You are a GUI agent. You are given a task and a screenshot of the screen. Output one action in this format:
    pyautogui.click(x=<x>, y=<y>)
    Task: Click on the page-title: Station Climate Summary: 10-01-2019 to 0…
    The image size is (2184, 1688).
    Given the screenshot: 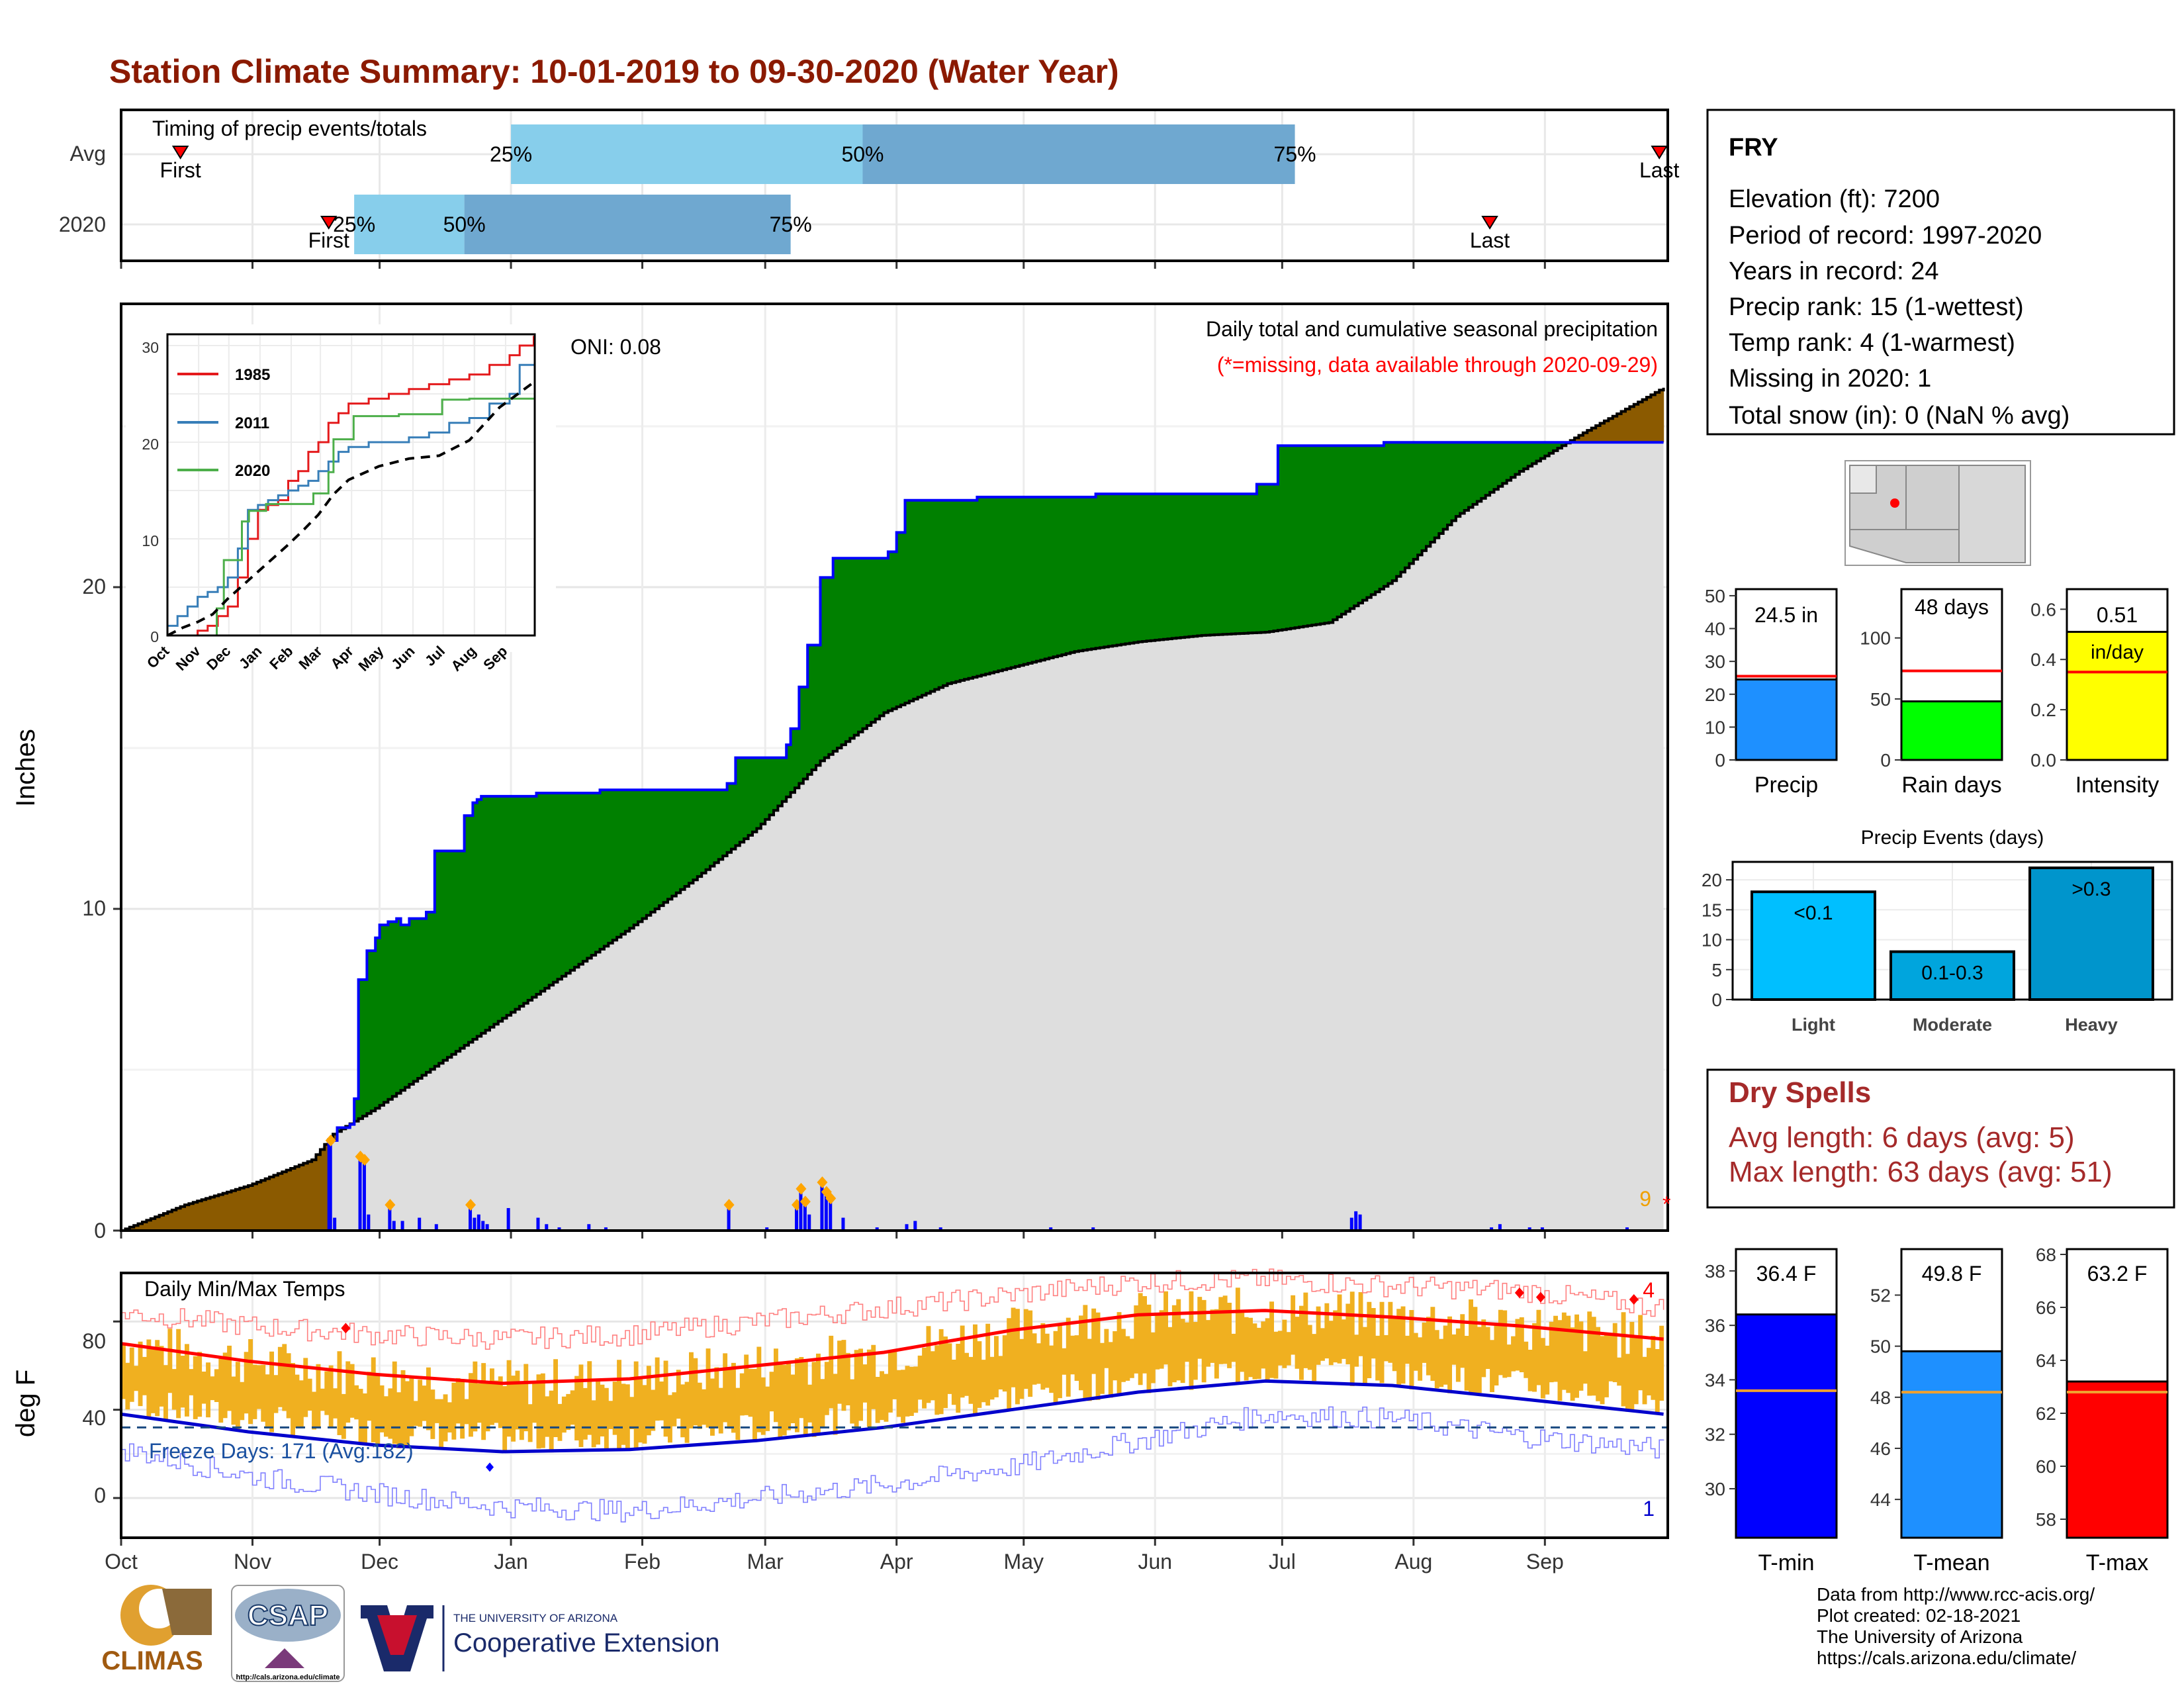 What is the action you would take?
    pyautogui.click(x=614, y=71)
    